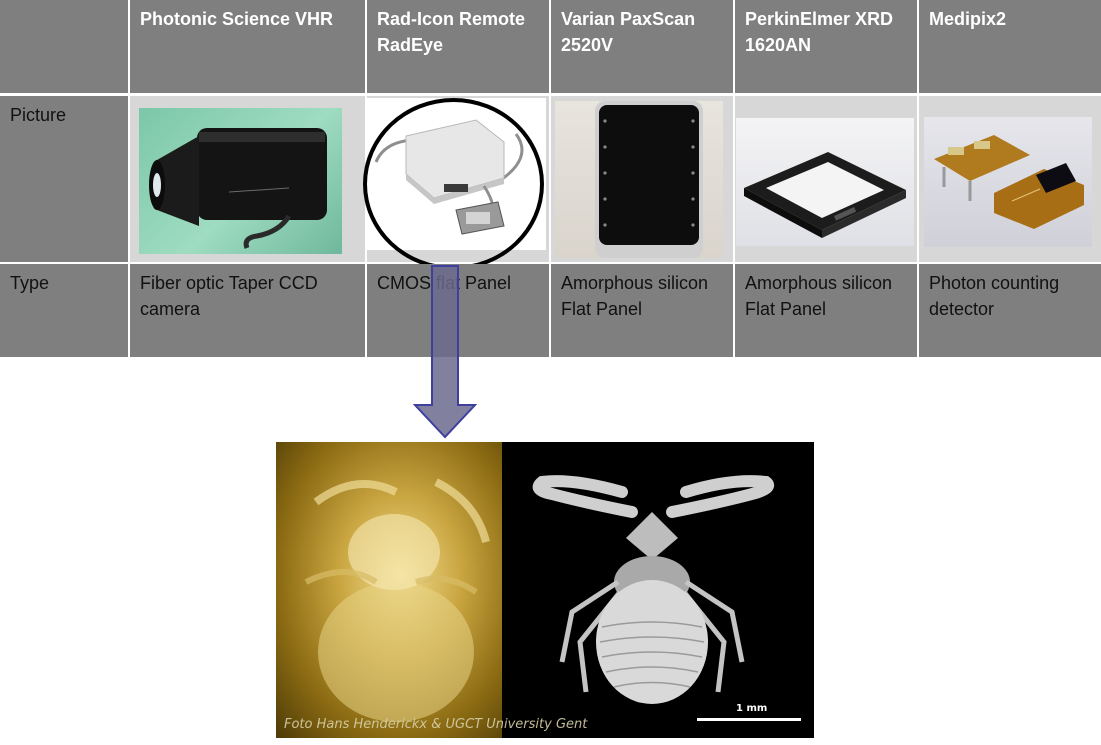 The width and height of the screenshot is (1101, 745). I want to click on medipix2-image, so click(1008, 182).